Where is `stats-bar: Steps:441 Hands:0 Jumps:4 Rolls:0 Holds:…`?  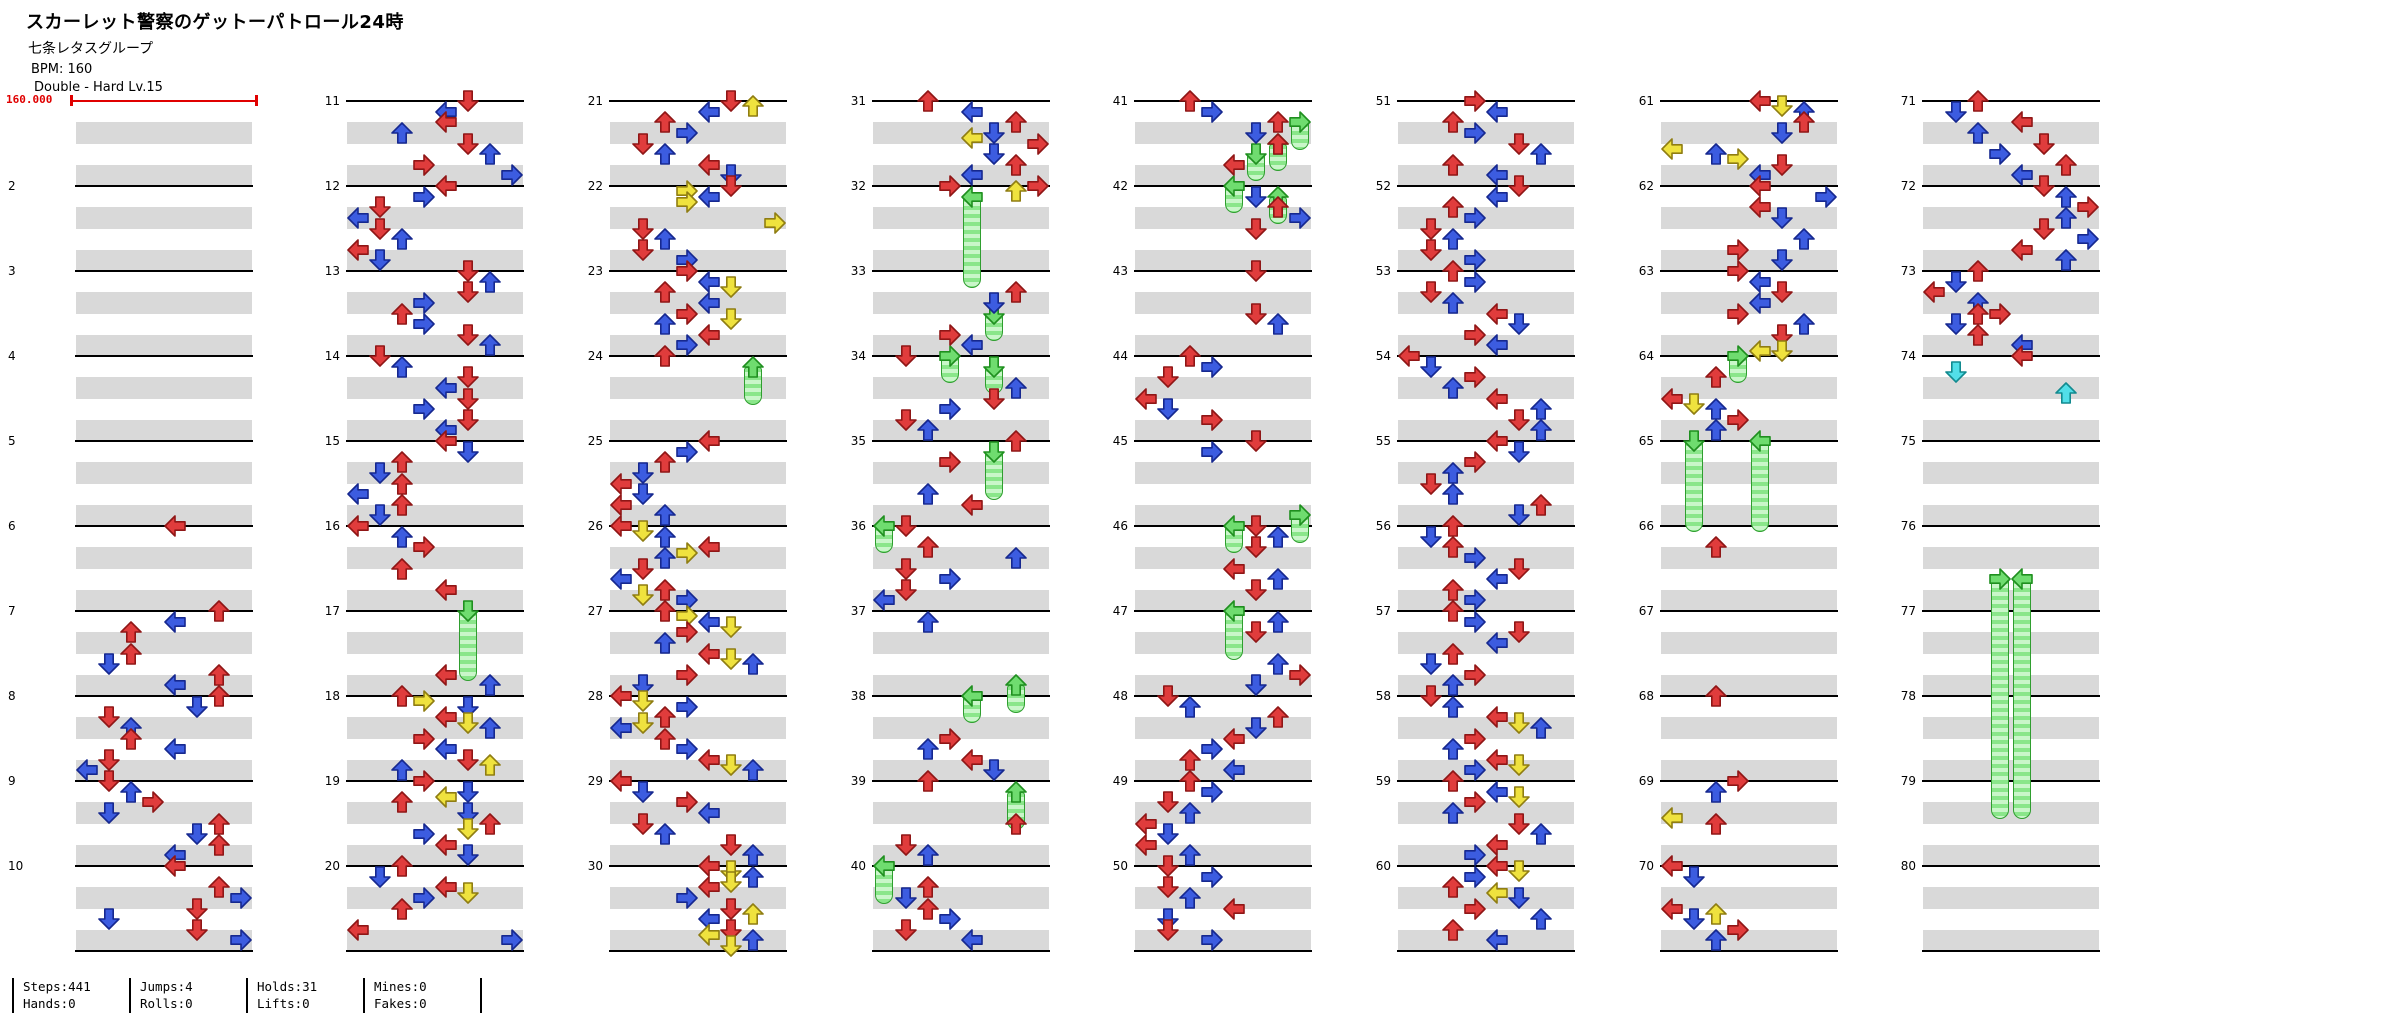
stats-bar: Steps:441 Hands:0 Jumps:4 Rolls:0 Holds:… is located at coordinates (247, 995).